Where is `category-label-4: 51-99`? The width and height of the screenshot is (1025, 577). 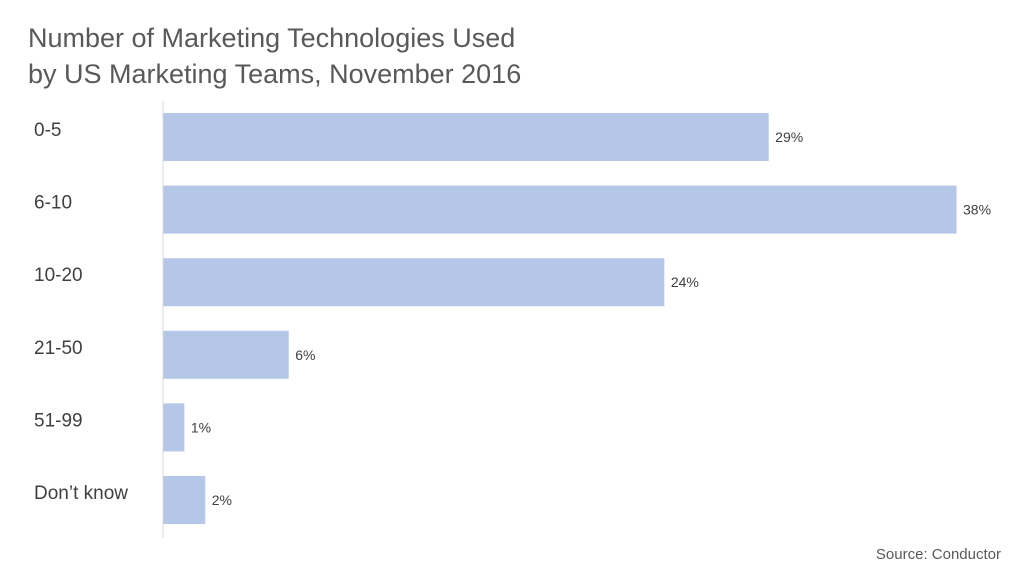 category-label-4: 51-99 is located at coordinates (58, 420).